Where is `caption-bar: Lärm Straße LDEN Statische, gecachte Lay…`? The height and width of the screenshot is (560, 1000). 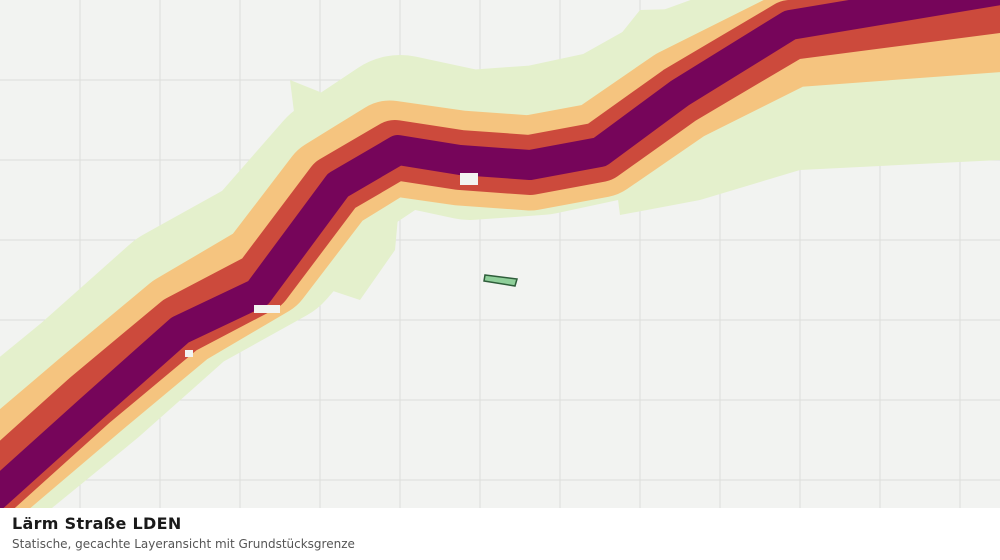
caption-bar: Lärm Straße LDEN Statische, gecachte Lay… is located at coordinates (500, 534).